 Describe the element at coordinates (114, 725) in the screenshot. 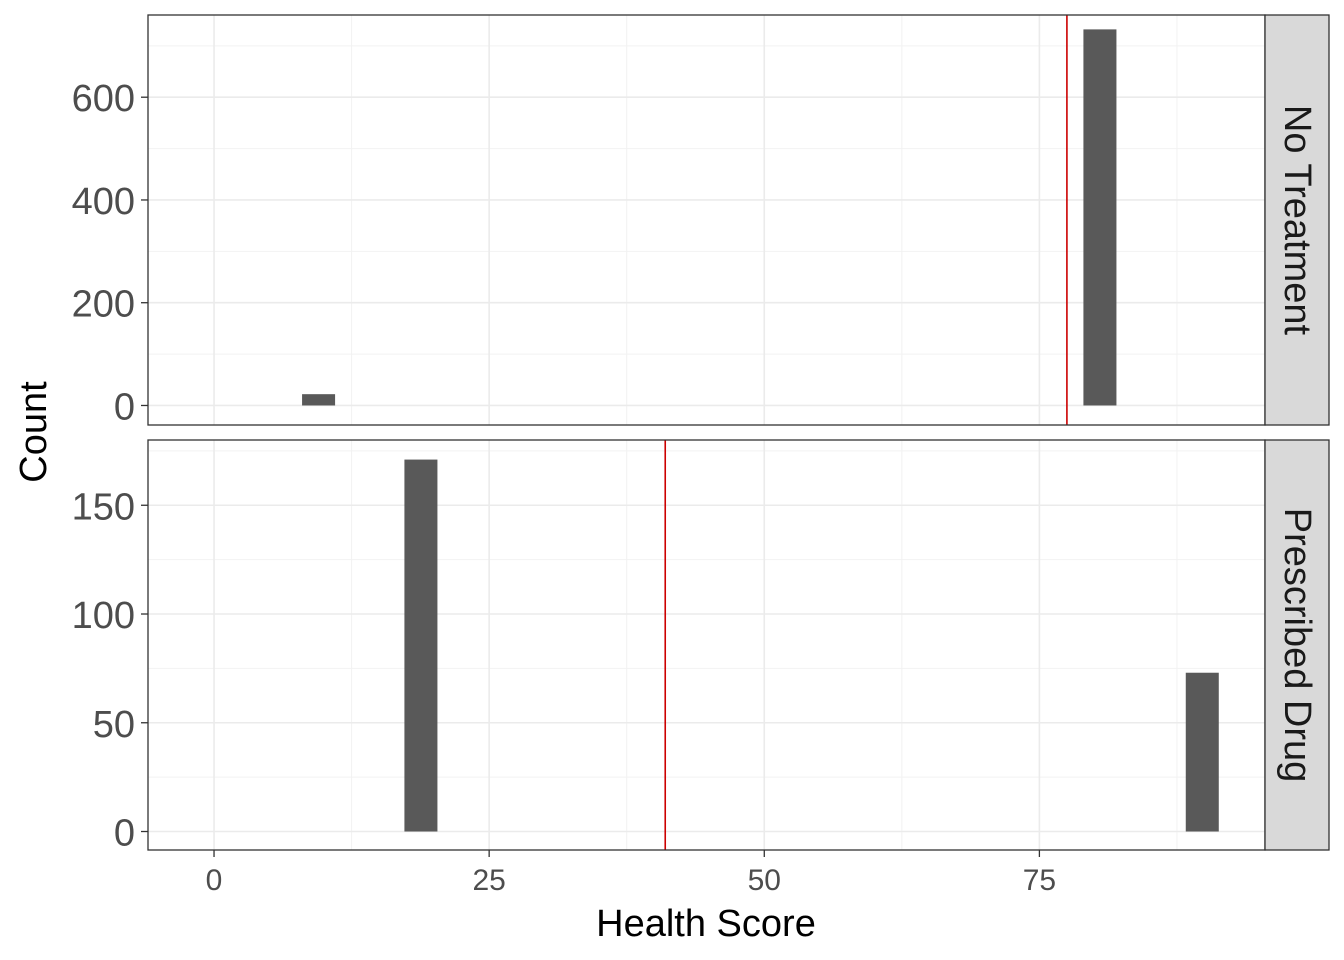

I see `y-tick-label: 50` at that location.